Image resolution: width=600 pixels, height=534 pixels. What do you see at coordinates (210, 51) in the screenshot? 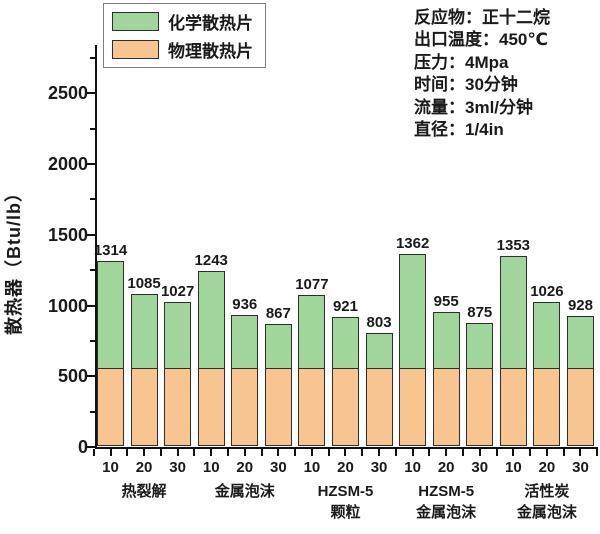
I see `legend-label-physical: 物理散热片` at bounding box center [210, 51].